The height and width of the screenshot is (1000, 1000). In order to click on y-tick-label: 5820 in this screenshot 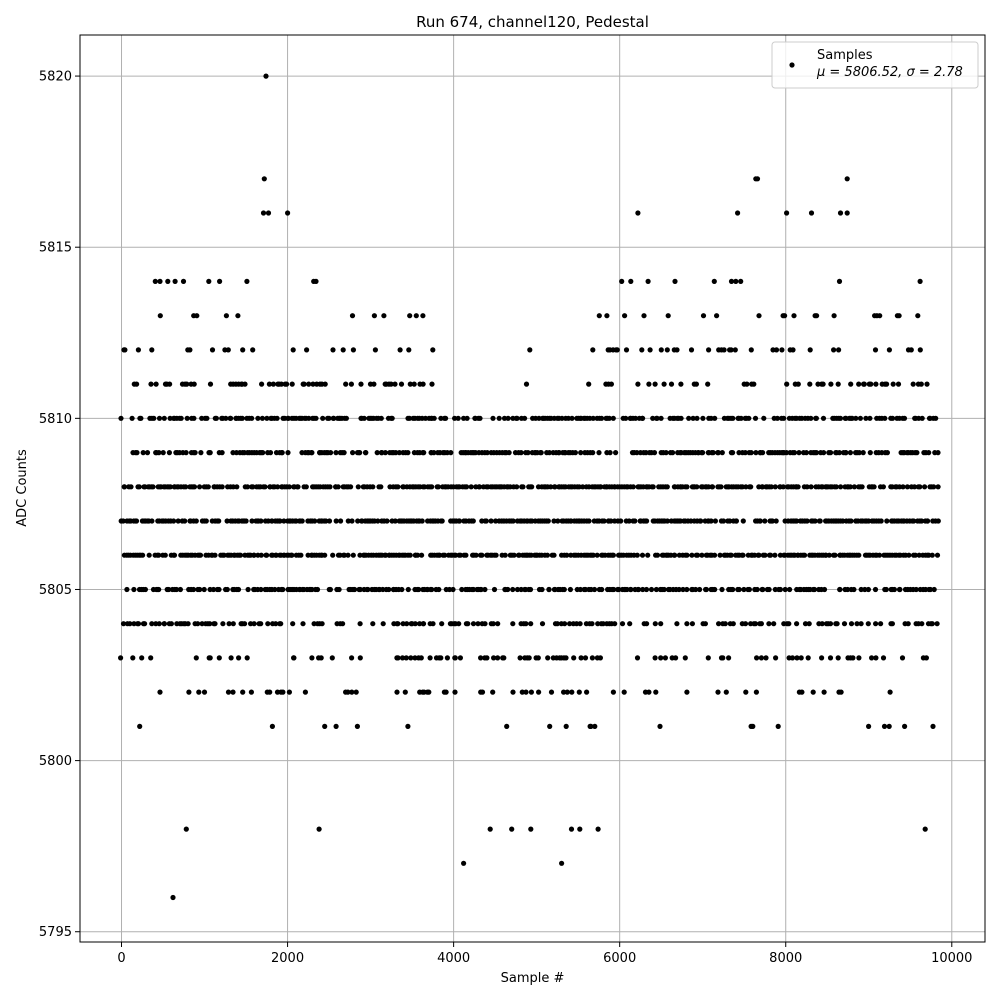, I will do `click(55, 77)`.